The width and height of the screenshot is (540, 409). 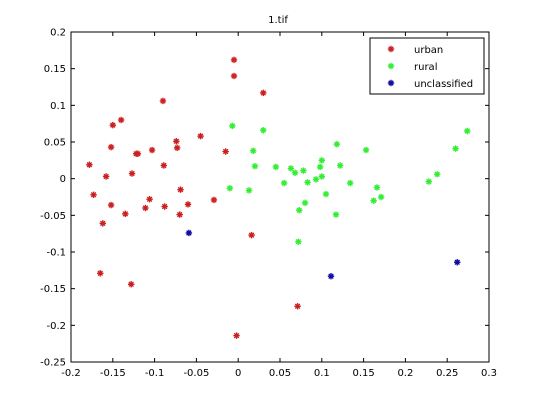 I want to click on x-tick-label: 0.3, so click(x=489, y=373).